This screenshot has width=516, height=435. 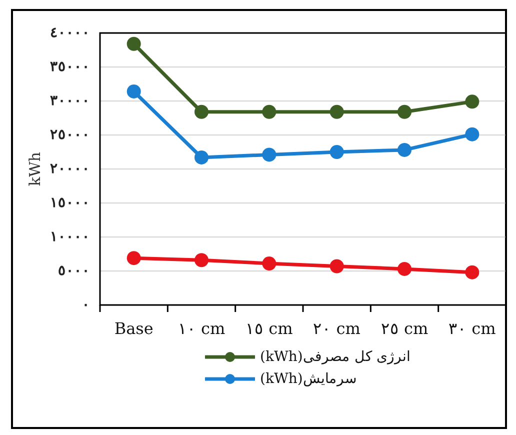 What do you see at coordinates (472, 328) in the screenshot?
I see `x-tick-label: ٣٠ cm` at bounding box center [472, 328].